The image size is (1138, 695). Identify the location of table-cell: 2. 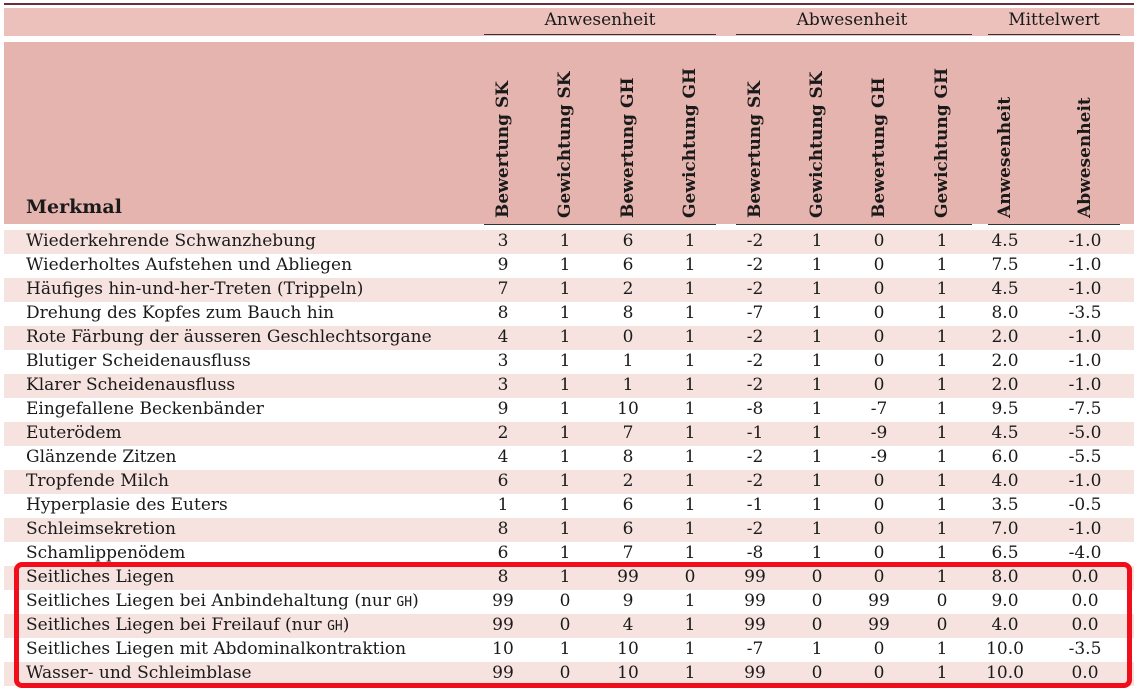
(503, 433).